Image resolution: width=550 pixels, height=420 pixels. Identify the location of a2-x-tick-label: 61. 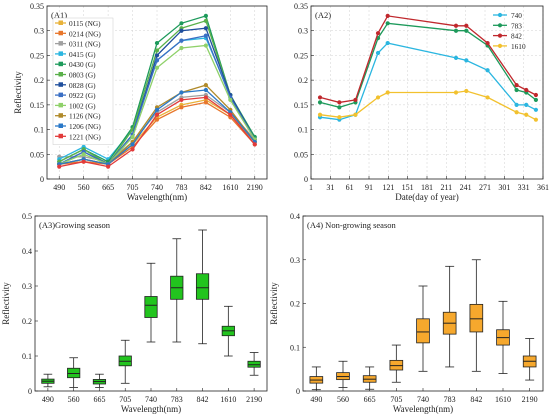
(350, 187).